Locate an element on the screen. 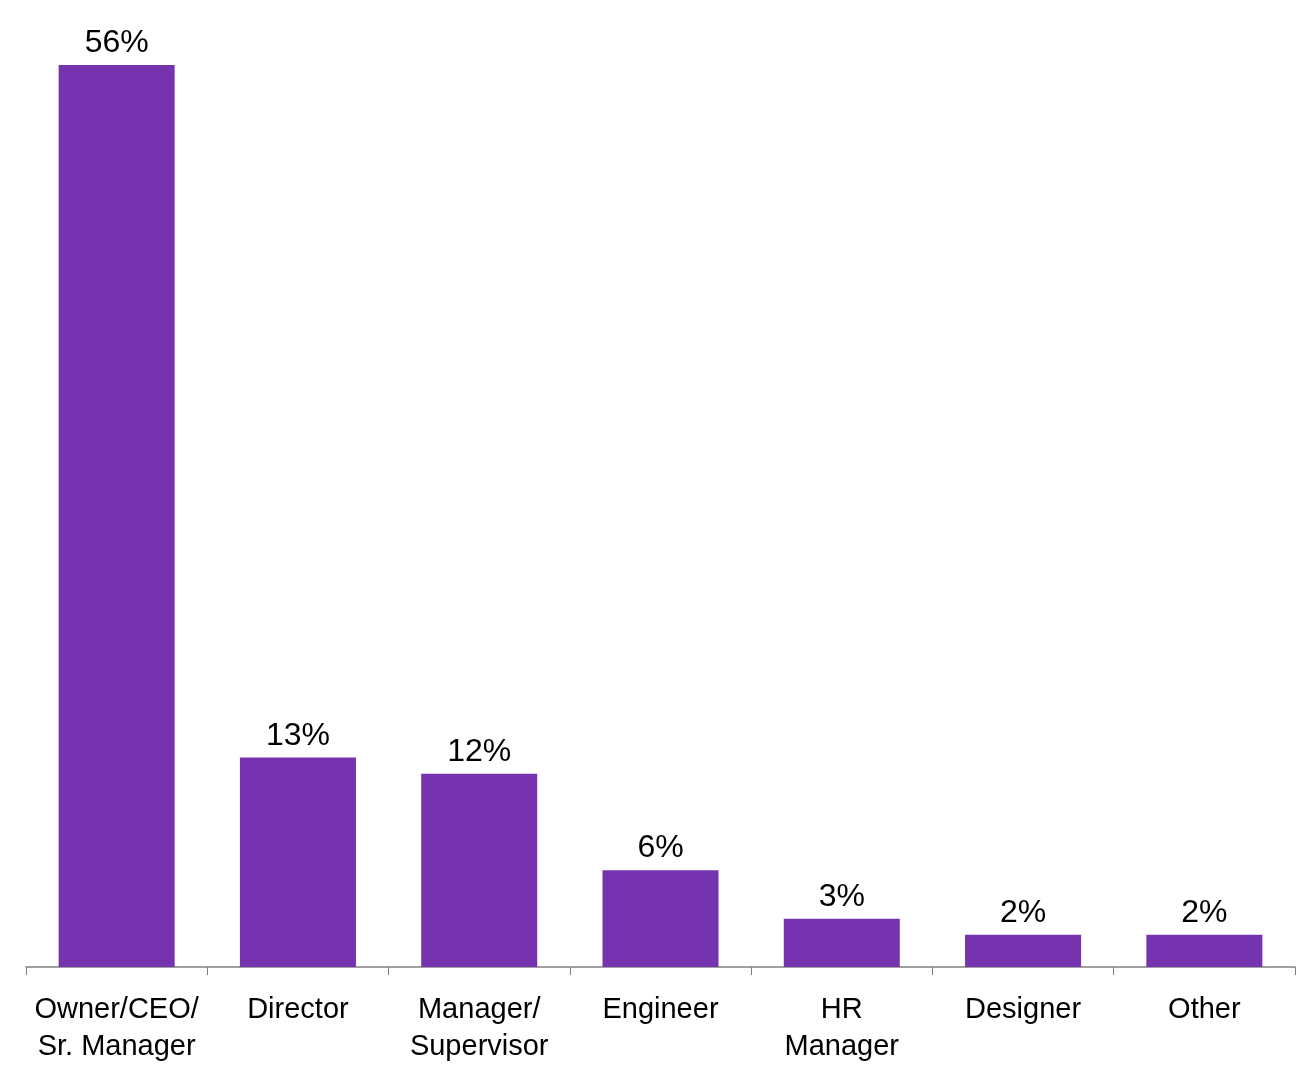 This screenshot has width=1311, height=1071. x-tick-label: Other is located at coordinates (1204, 1007).